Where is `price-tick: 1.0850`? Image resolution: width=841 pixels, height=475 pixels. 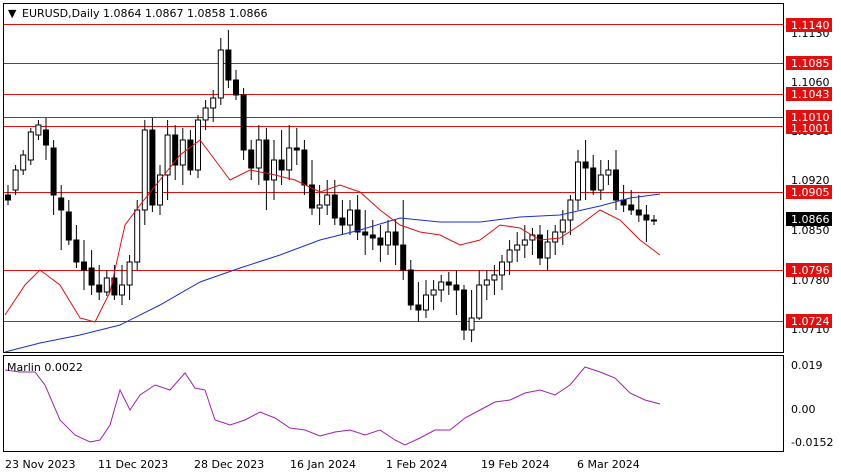
price-tick: 1.0850 is located at coordinates (810, 230).